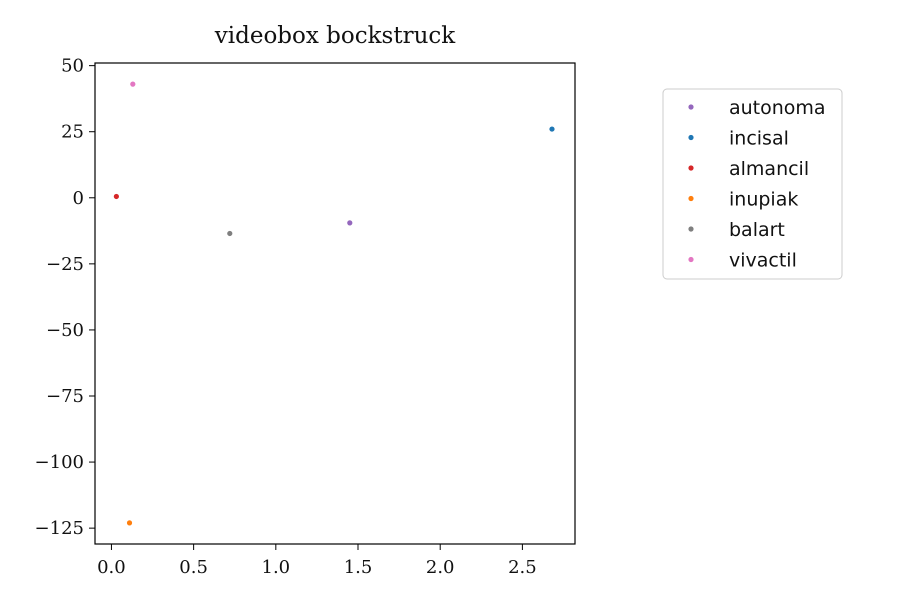 The width and height of the screenshot is (900, 600). Describe the element at coordinates (65, 264) in the screenshot. I see `y-tick-label: −25` at that location.